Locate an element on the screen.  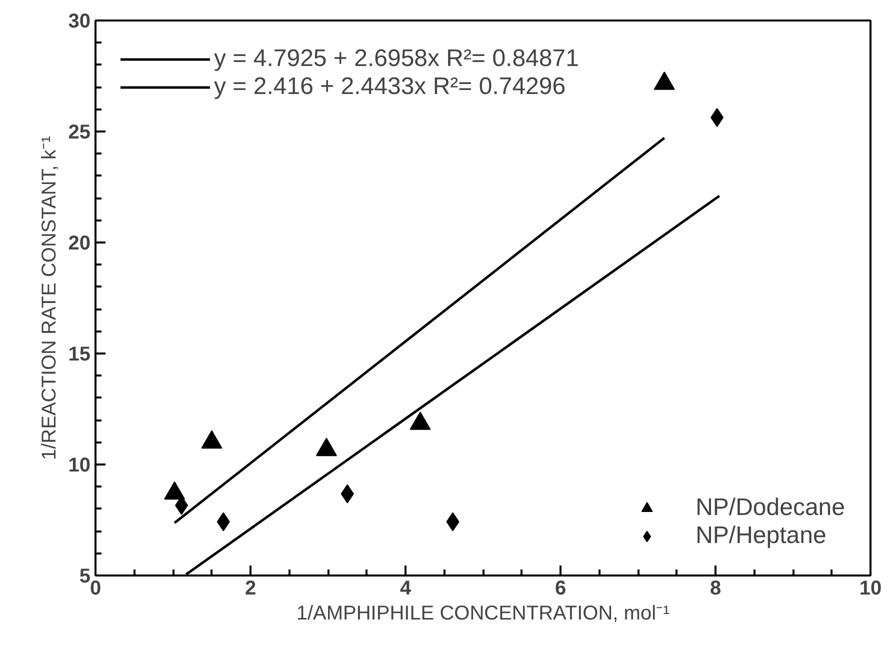
y-tick-label: 5 is located at coordinates (84, 577).